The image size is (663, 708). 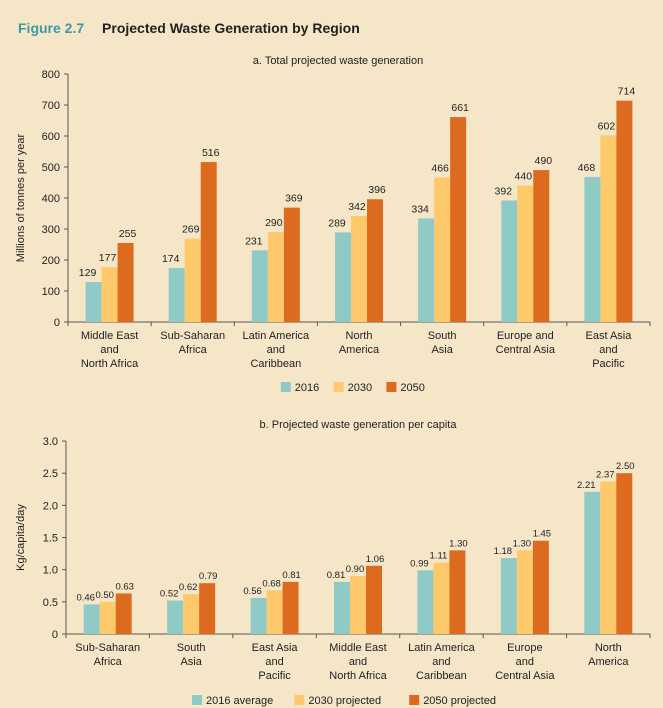 What do you see at coordinates (526, 350) in the screenshot?
I see `category-label: Central Asia` at bounding box center [526, 350].